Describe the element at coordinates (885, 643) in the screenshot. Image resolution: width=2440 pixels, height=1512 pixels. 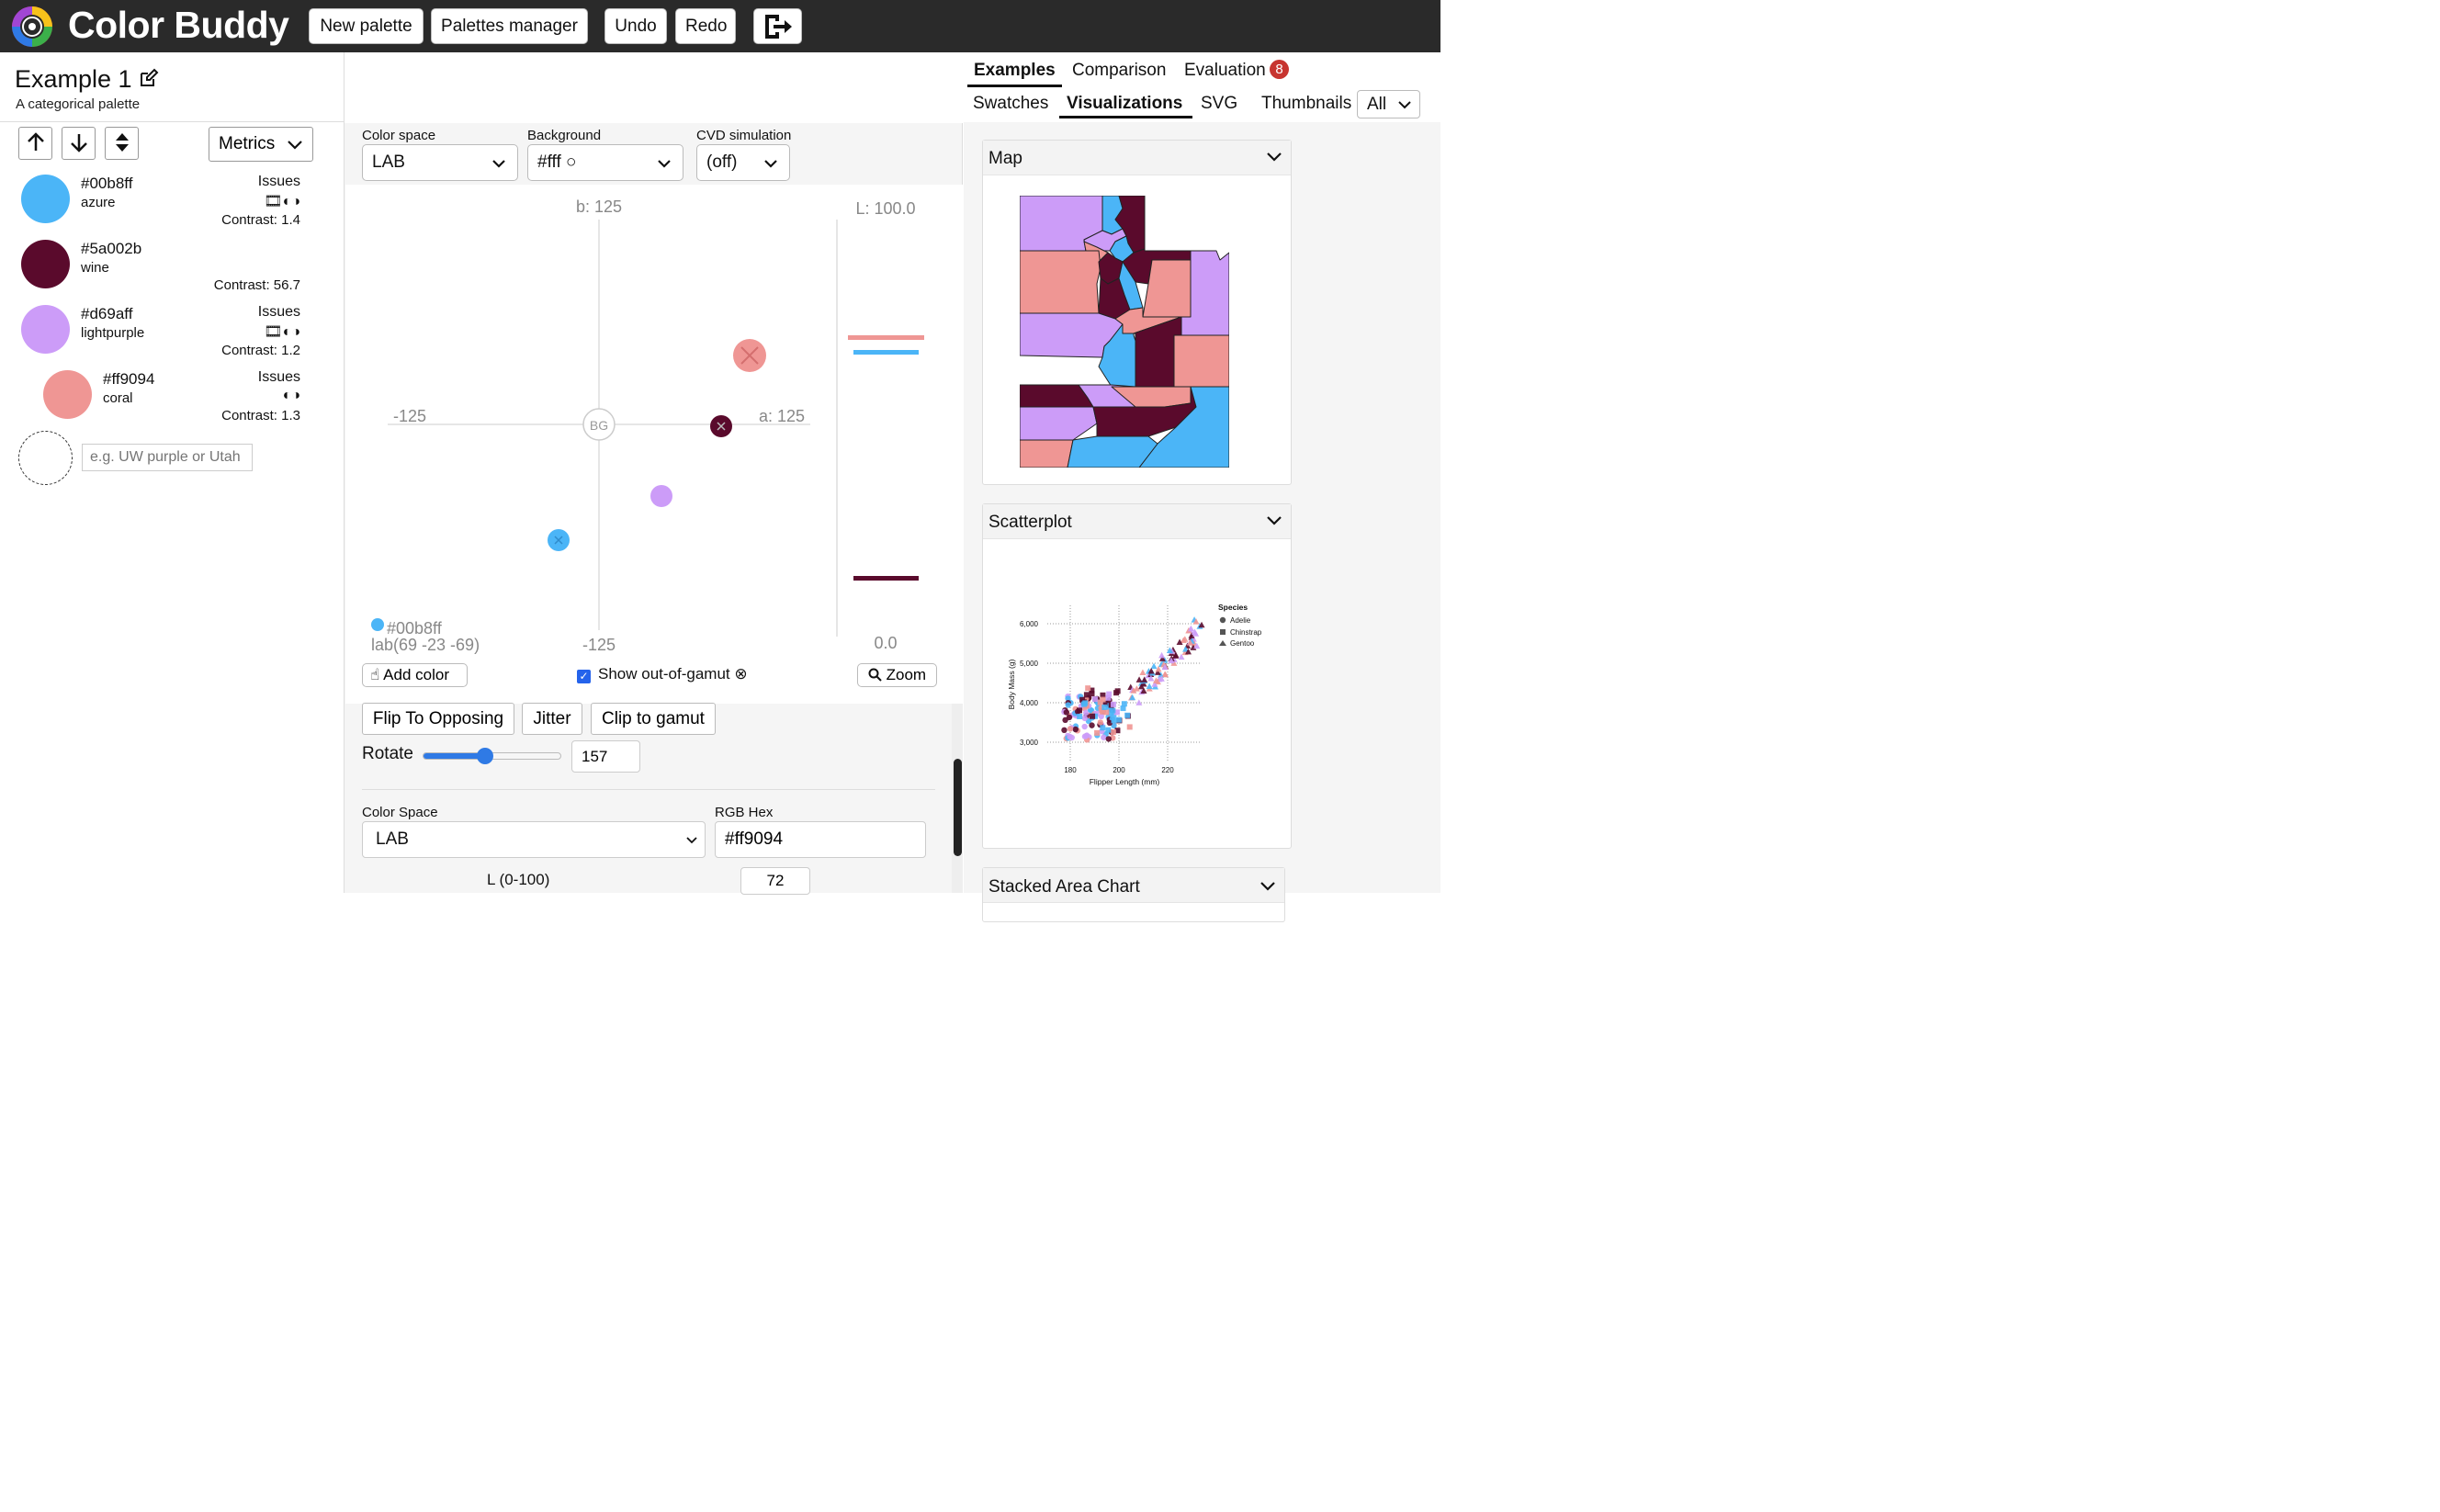
I see `l-bottom-label: 0.0` at that location.